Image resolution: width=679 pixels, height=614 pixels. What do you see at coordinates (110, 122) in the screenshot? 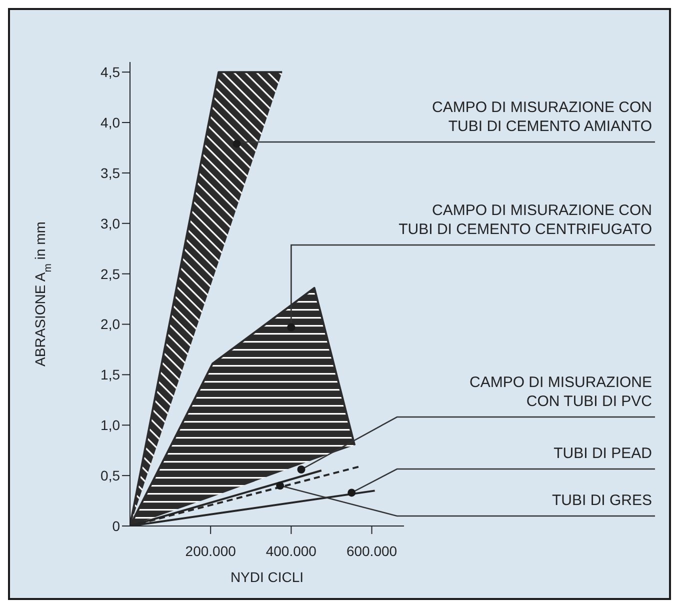
I see `y-tick-label: 4,0` at bounding box center [110, 122].